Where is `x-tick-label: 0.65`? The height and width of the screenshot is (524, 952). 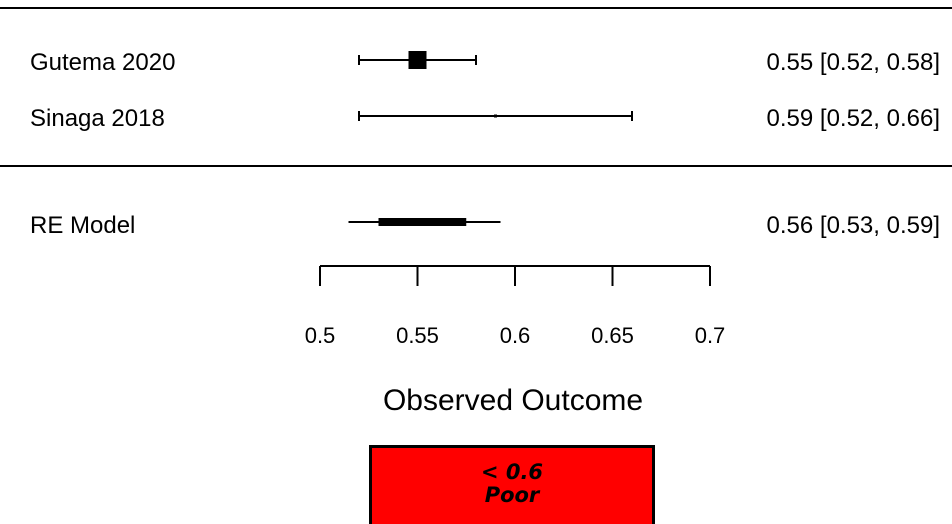
x-tick-label: 0.65 is located at coordinates (612, 335).